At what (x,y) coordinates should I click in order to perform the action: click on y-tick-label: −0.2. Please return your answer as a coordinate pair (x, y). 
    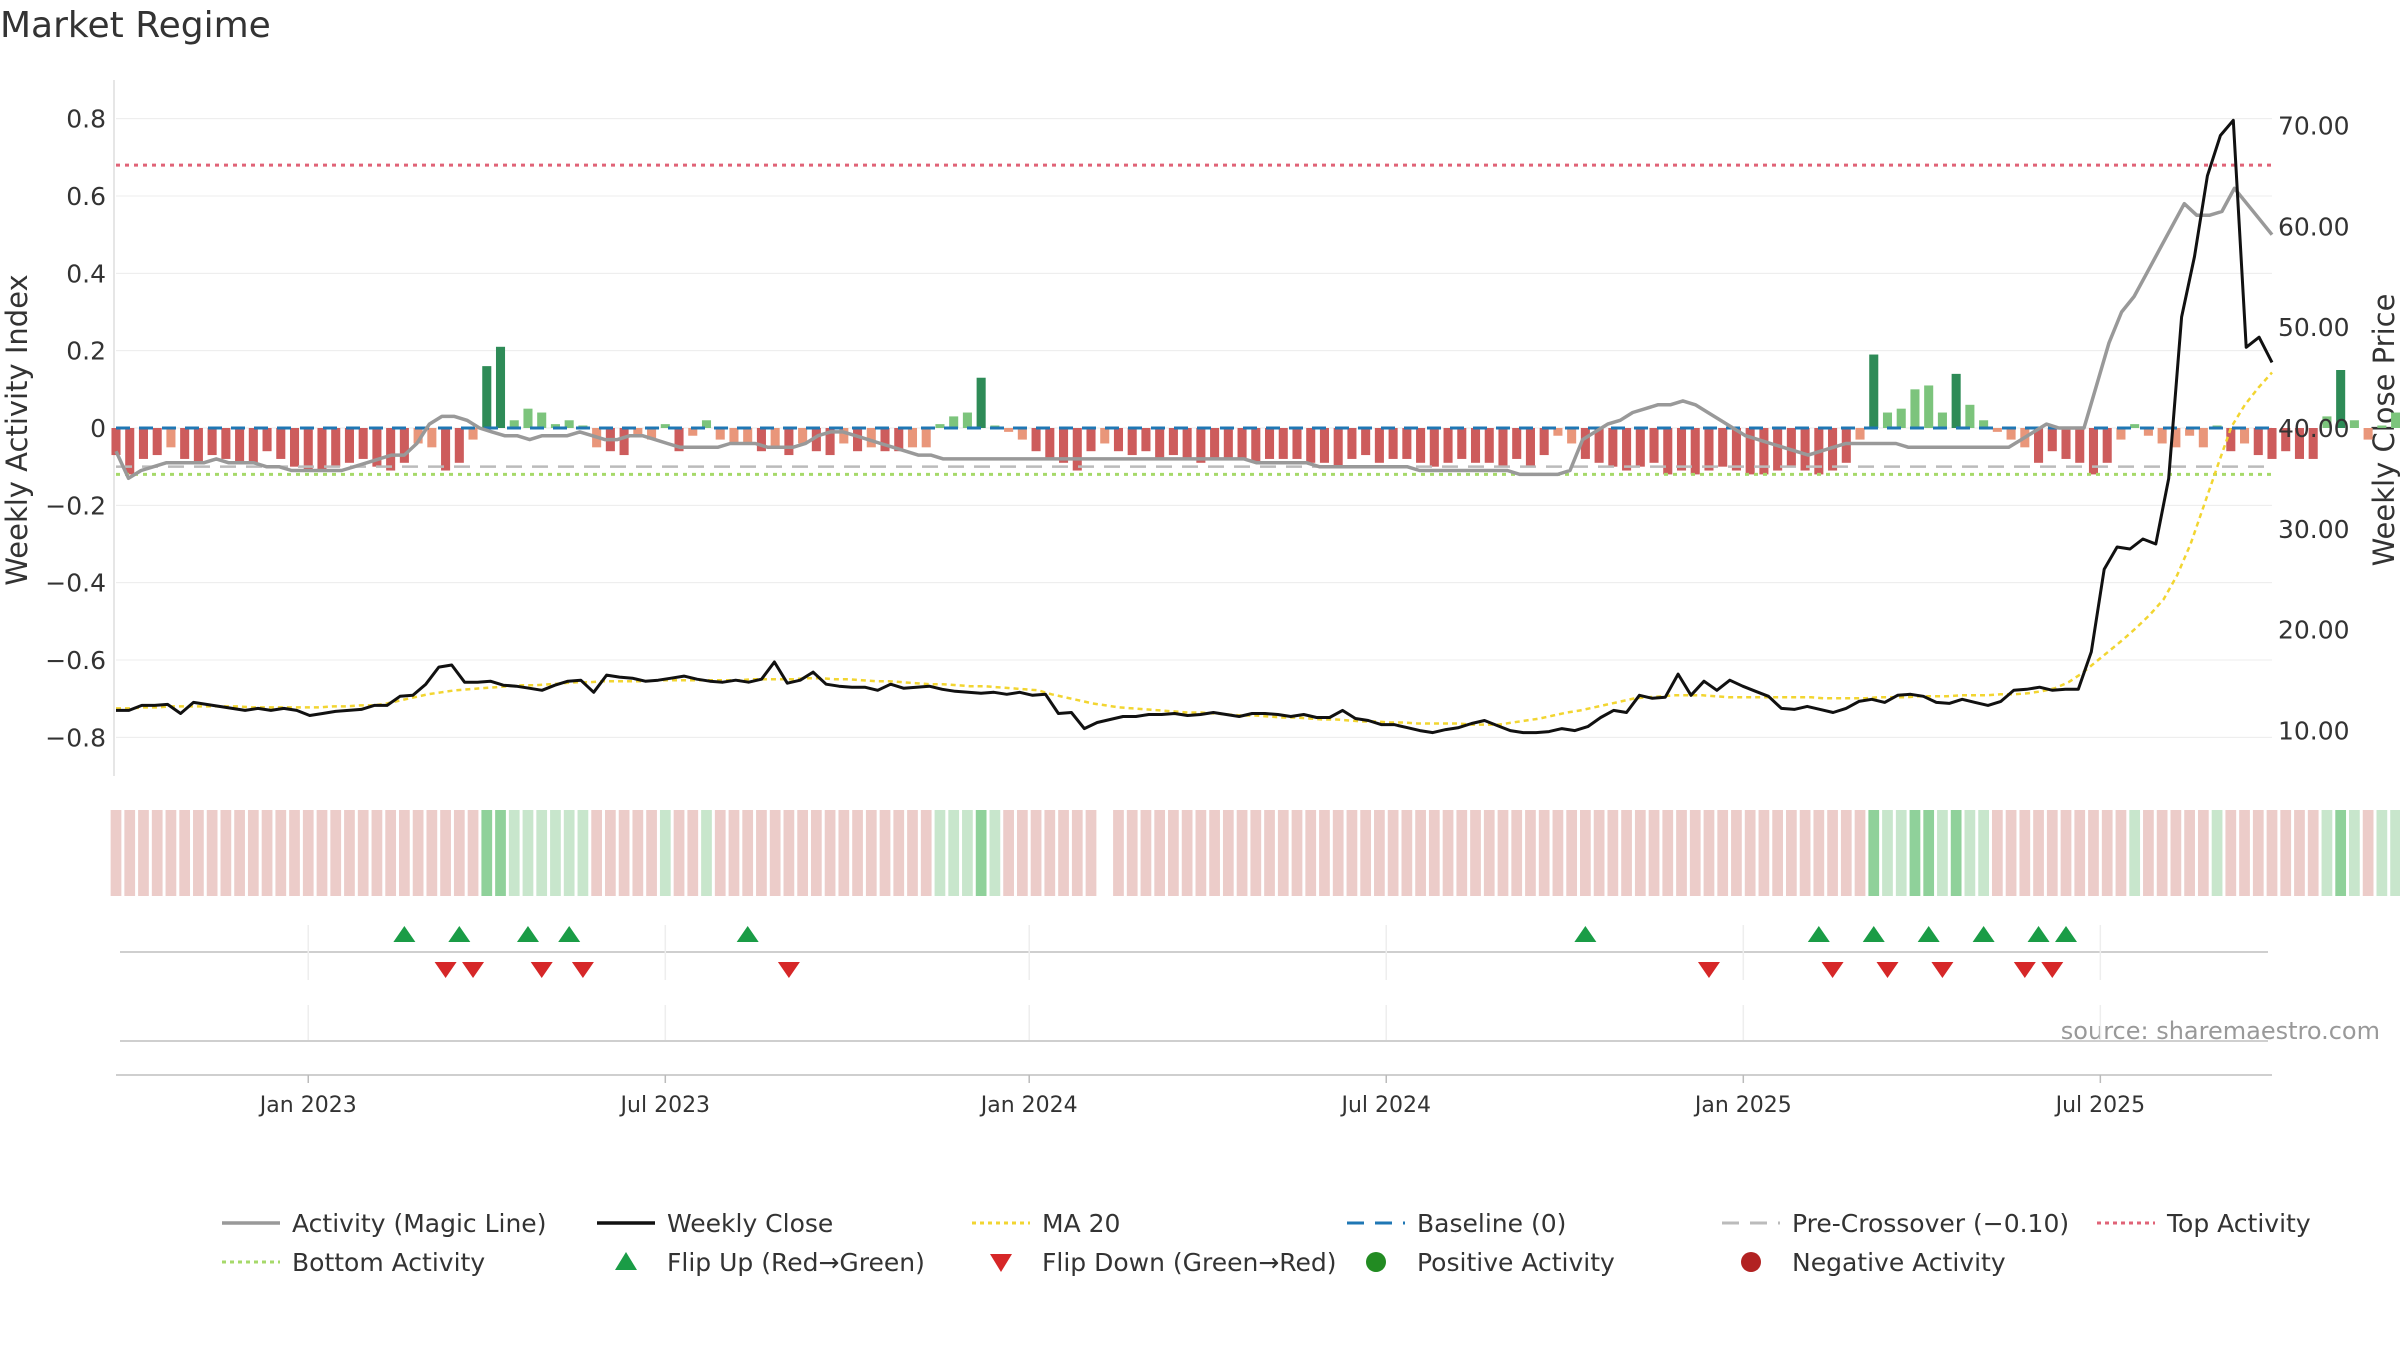
    Looking at the image, I should click on (75, 505).